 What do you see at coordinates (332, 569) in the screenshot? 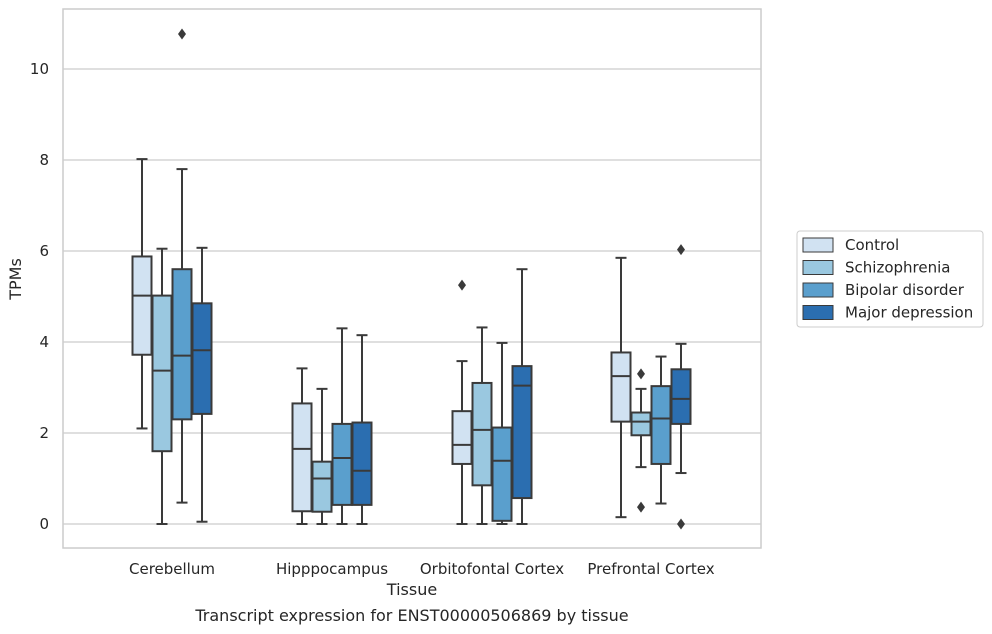
I see `x-tick-label-2: Hipppocampus` at bounding box center [332, 569].